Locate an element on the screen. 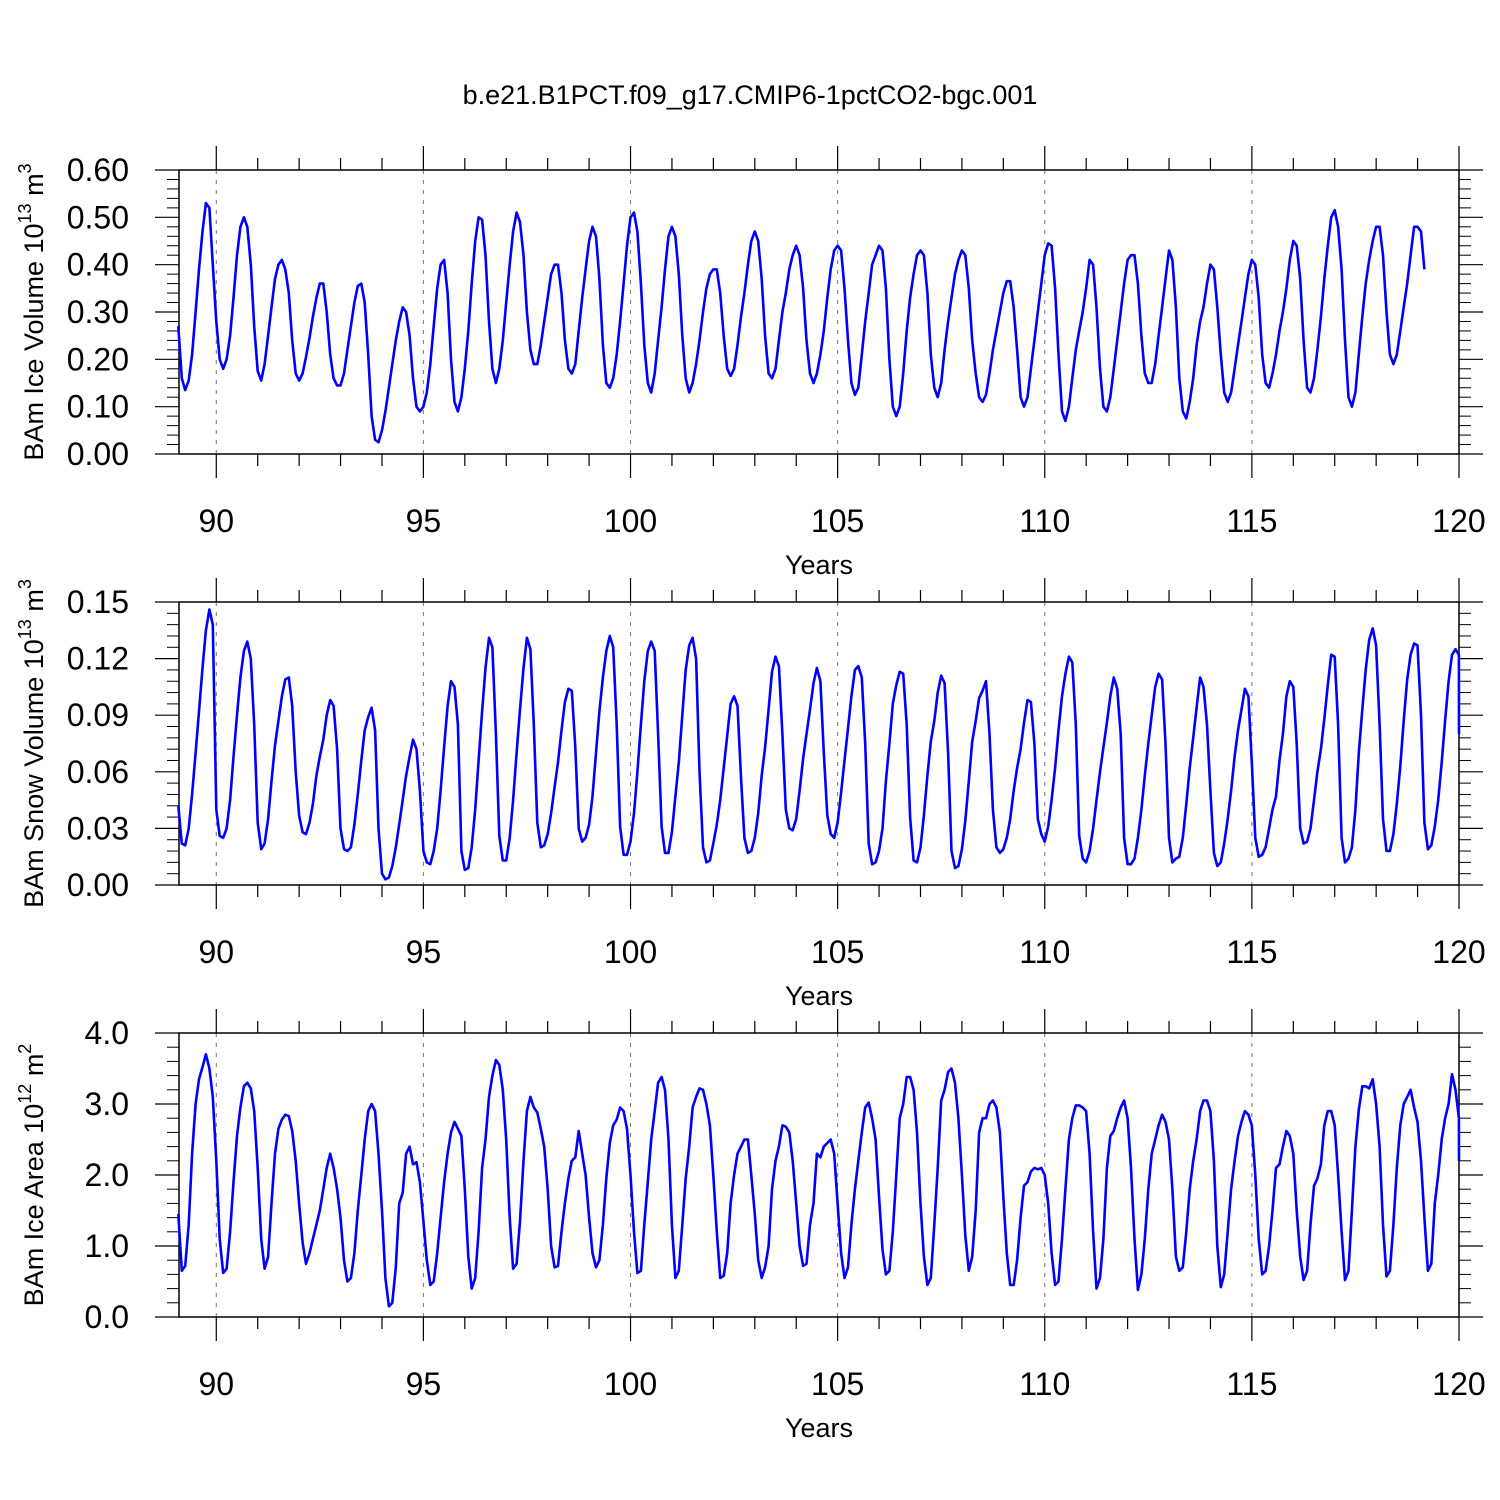  y-tick-label: 0.0 is located at coordinates (107, 1317).